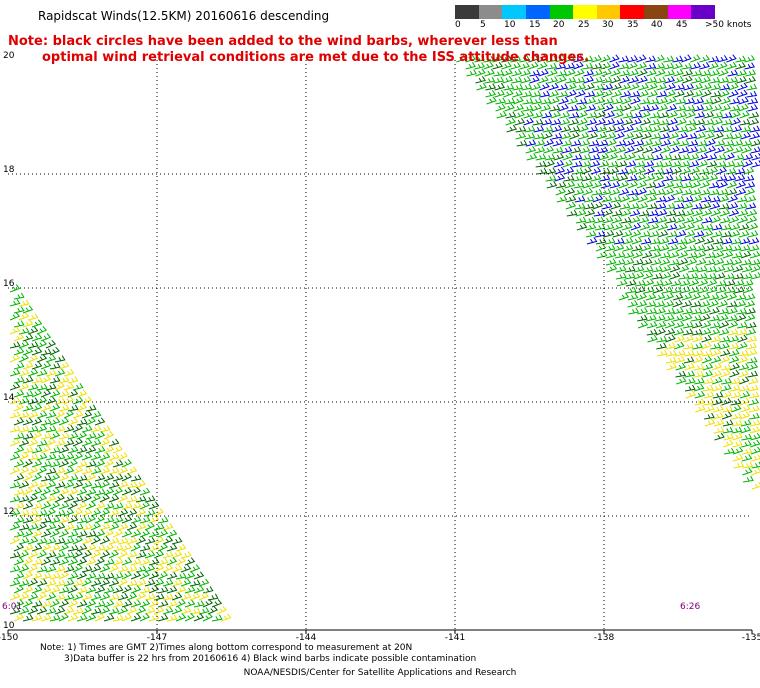  I want to click on legend-label: 20, so click(559, 25).